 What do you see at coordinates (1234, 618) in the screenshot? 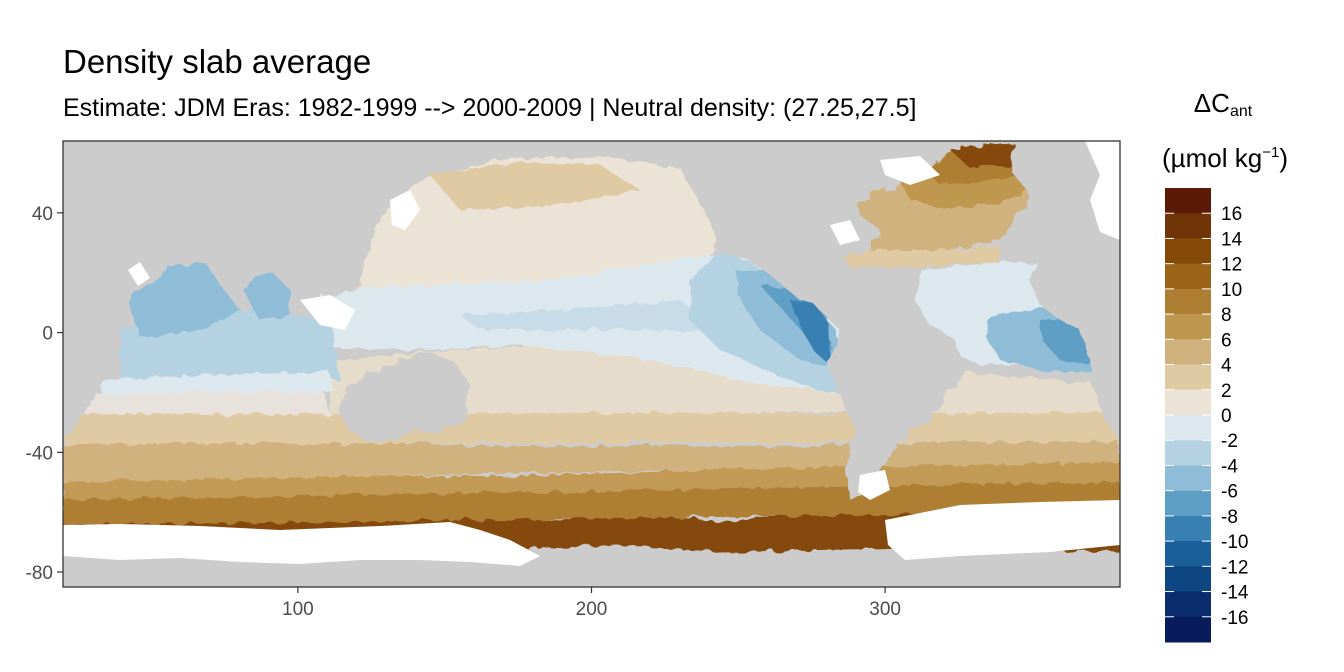
I see `legend-label: -16` at bounding box center [1234, 618].